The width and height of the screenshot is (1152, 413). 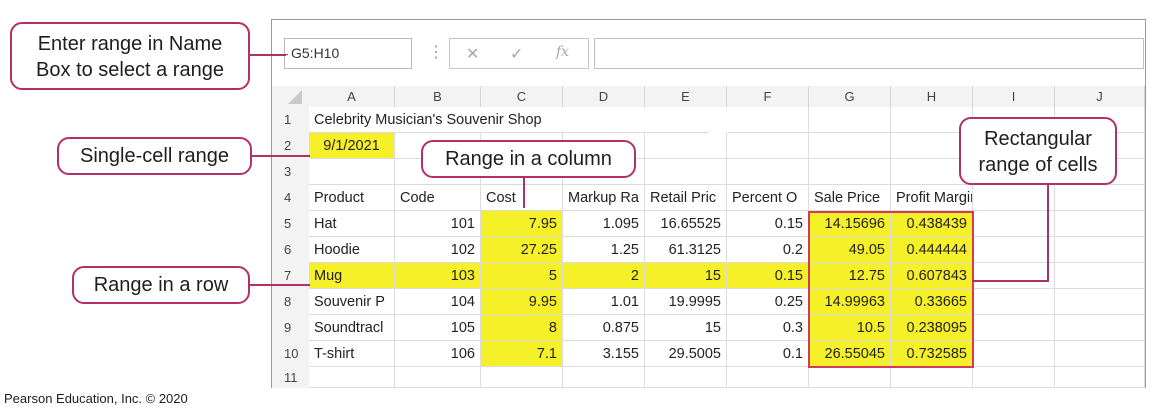 What do you see at coordinates (932, 198) in the screenshot?
I see `header-cell-7: Profit Margin` at bounding box center [932, 198].